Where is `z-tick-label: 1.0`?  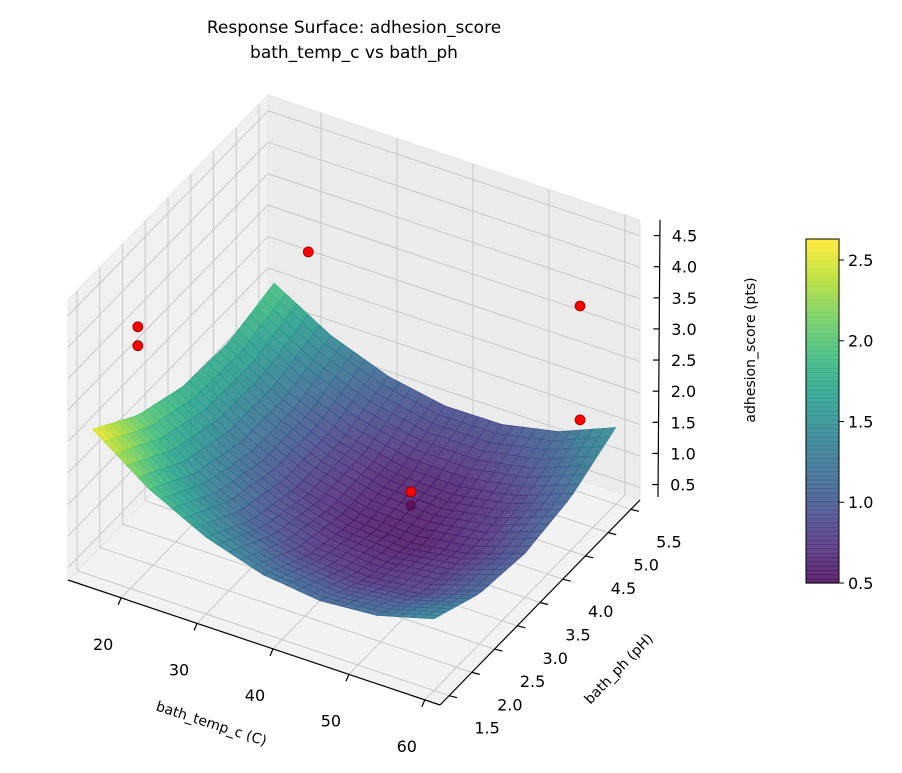
z-tick-label: 1.0 is located at coordinates (682, 453).